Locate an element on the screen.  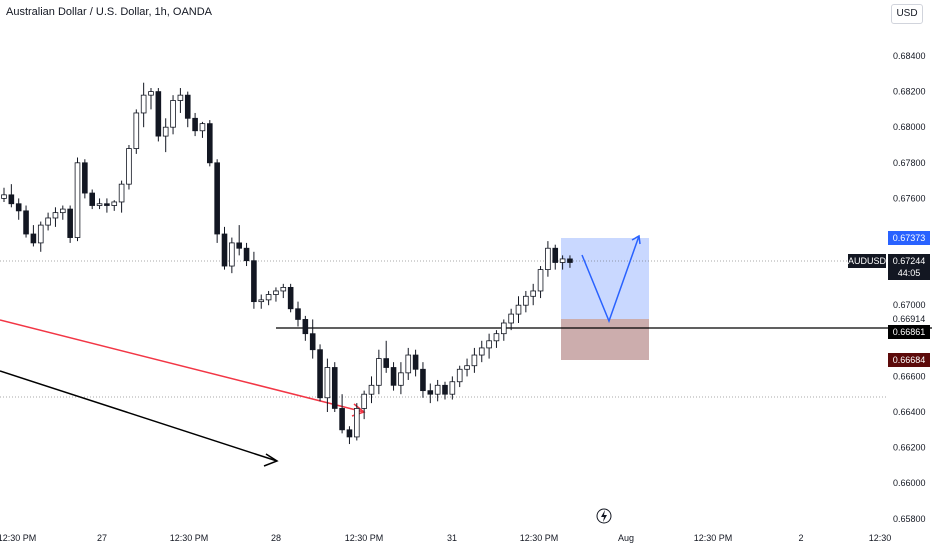
stop-price-text: 0.66684 is located at coordinates (909, 360).